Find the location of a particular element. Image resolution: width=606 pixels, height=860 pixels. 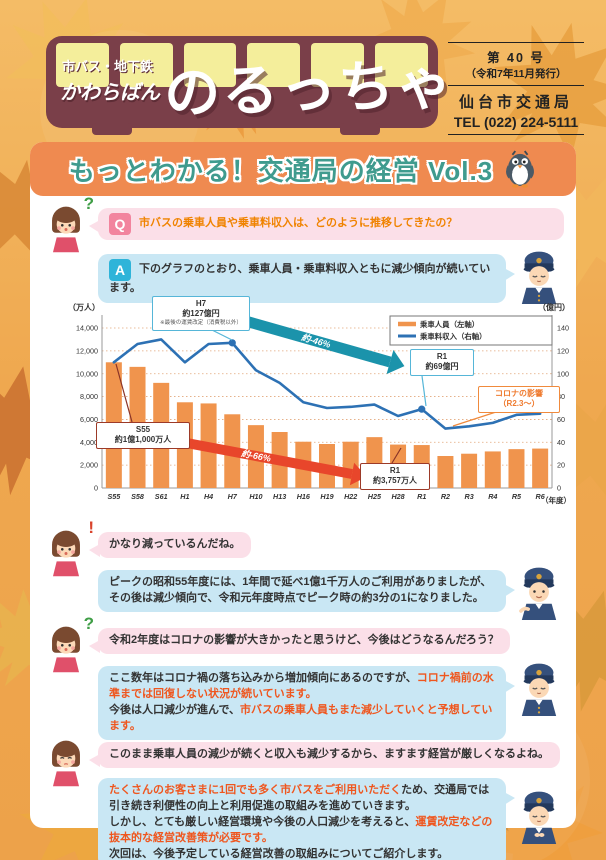

a-badge: A is located at coordinates (120, 270).